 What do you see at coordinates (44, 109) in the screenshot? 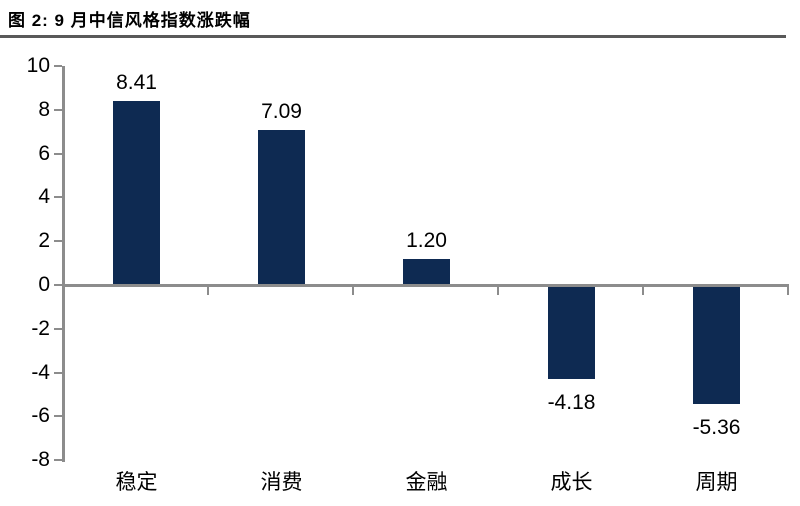
I see `y-tick-label: 8` at bounding box center [44, 109].